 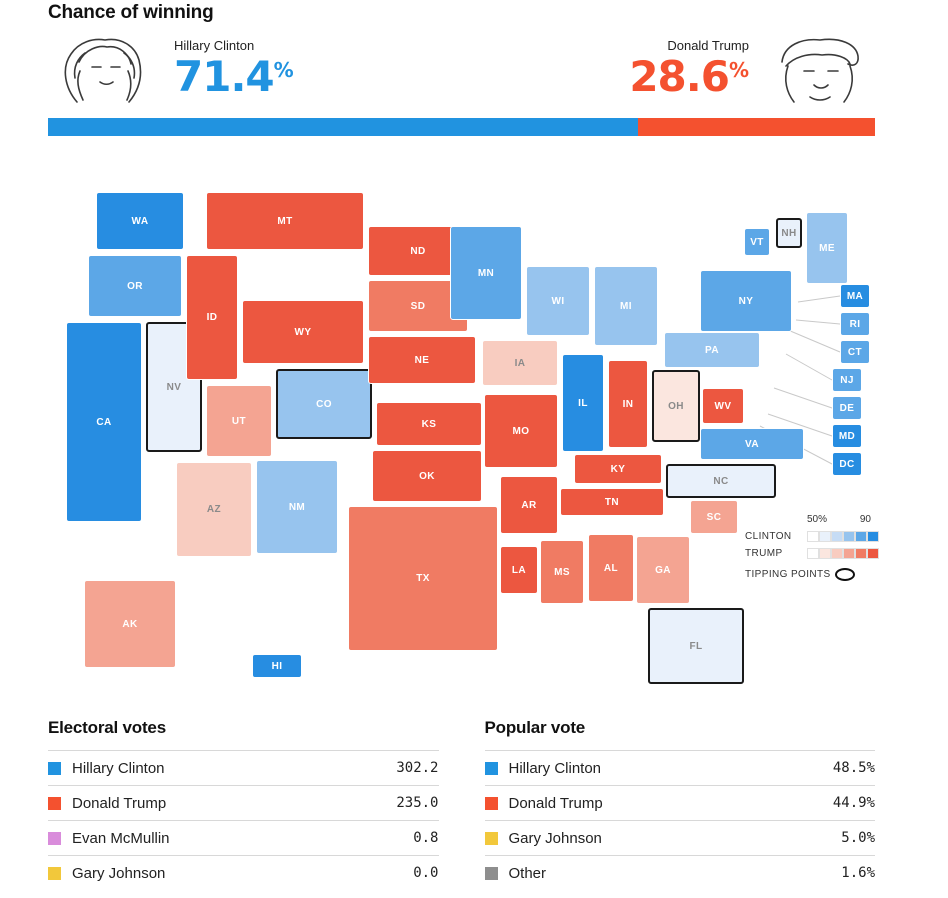 I want to click on trump-forecast: Donald Trump 28.6%, so click(x=689, y=67).